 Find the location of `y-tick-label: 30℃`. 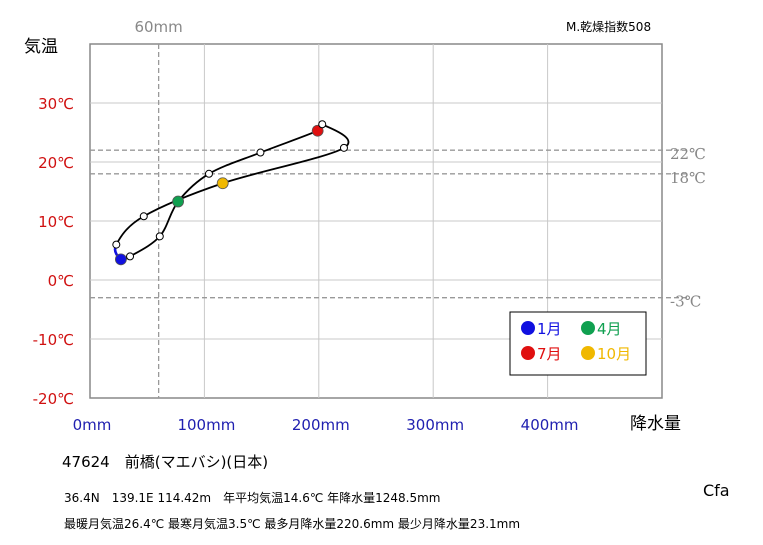

y-tick-label: 30℃ is located at coordinates (56, 104).